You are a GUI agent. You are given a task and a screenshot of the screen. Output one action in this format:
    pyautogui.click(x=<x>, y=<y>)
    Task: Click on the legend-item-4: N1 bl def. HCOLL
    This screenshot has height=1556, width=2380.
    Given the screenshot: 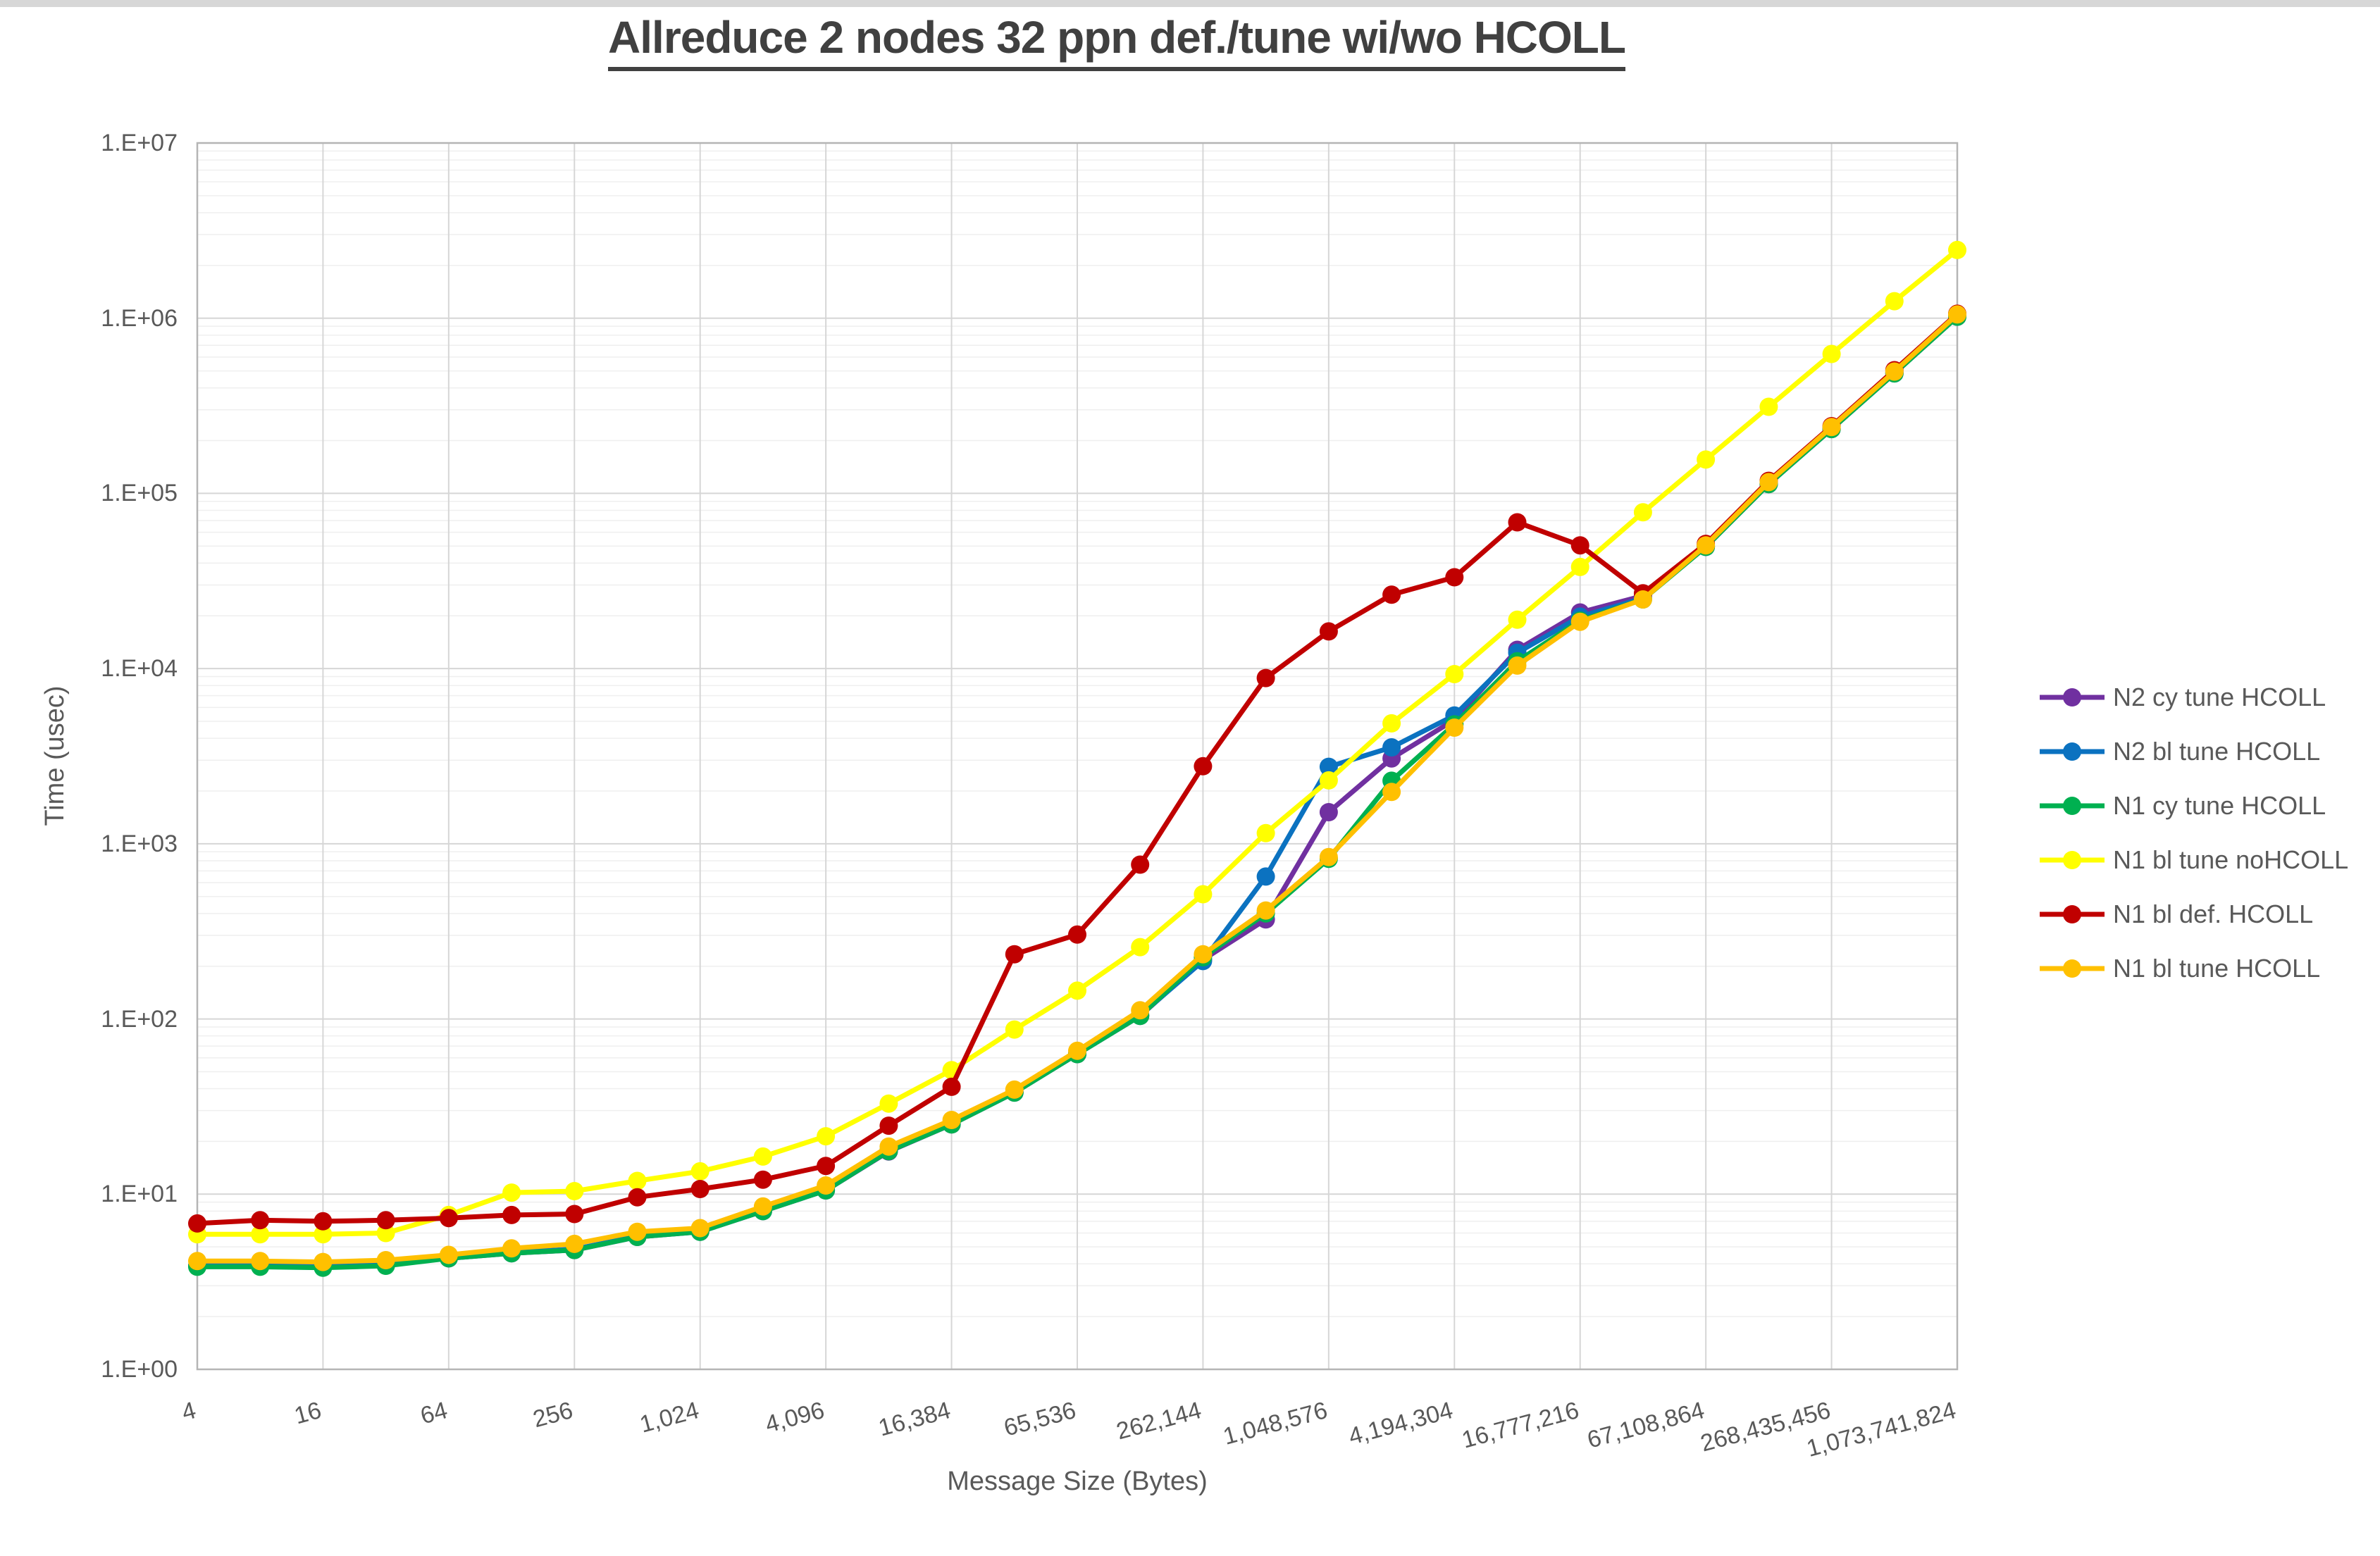 What is the action you would take?
    pyautogui.click(x=2193, y=914)
    